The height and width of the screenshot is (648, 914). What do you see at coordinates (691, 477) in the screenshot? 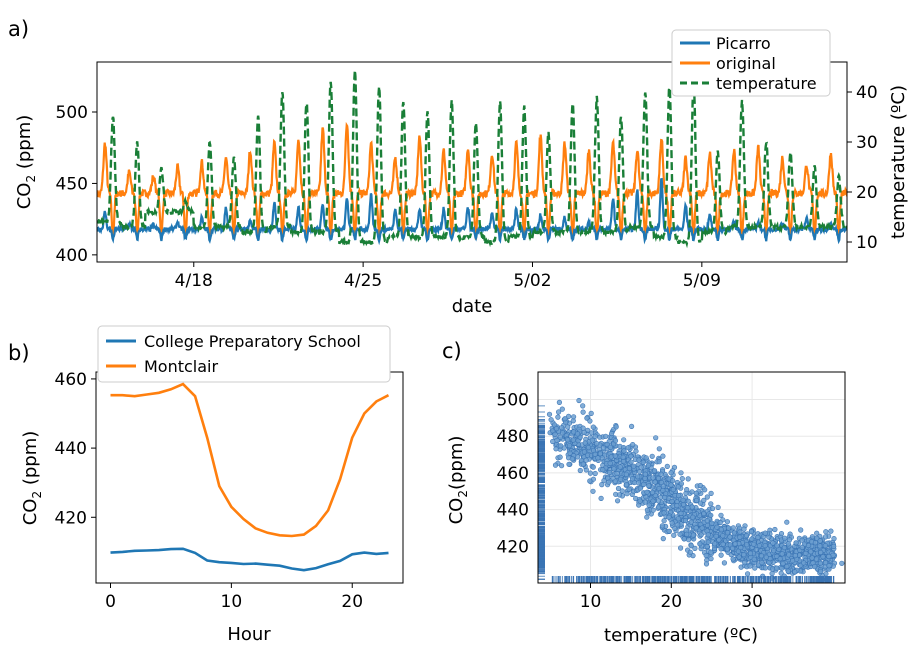
I see `panel-c-frame` at bounding box center [691, 477].